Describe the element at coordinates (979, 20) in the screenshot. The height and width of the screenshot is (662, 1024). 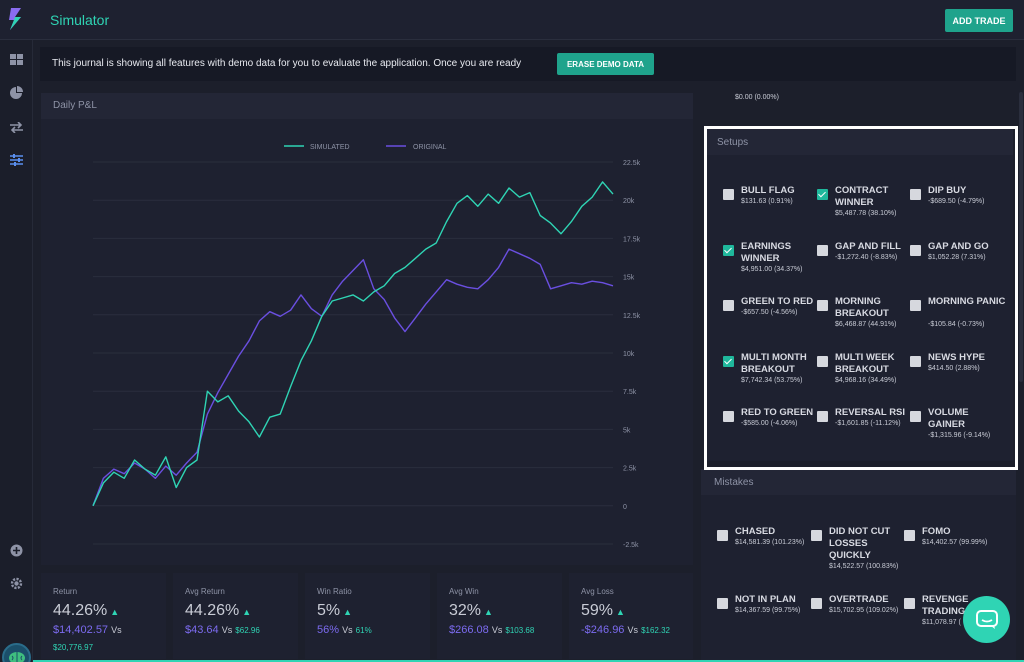
I see `add-trade-button: ADD TRADE` at that location.